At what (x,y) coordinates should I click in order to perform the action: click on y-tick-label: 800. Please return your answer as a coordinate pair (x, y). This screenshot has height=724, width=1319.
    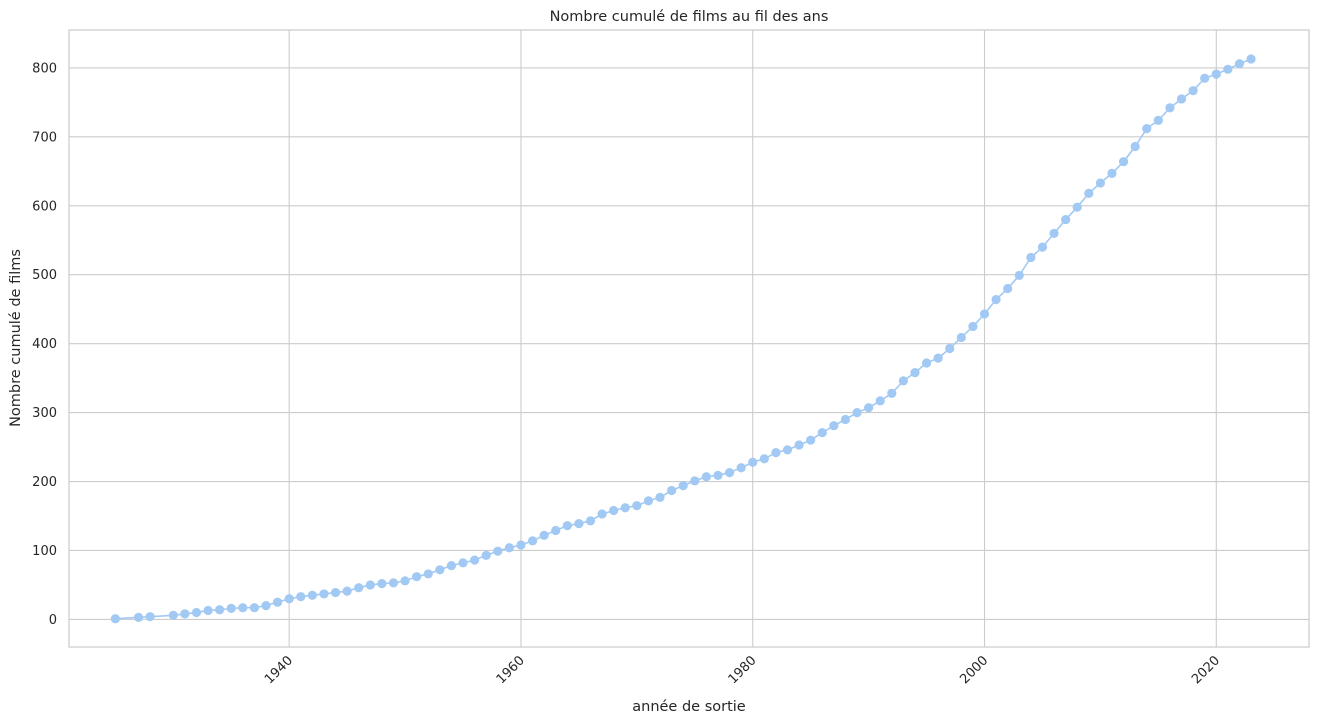
    Looking at the image, I should click on (44, 68).